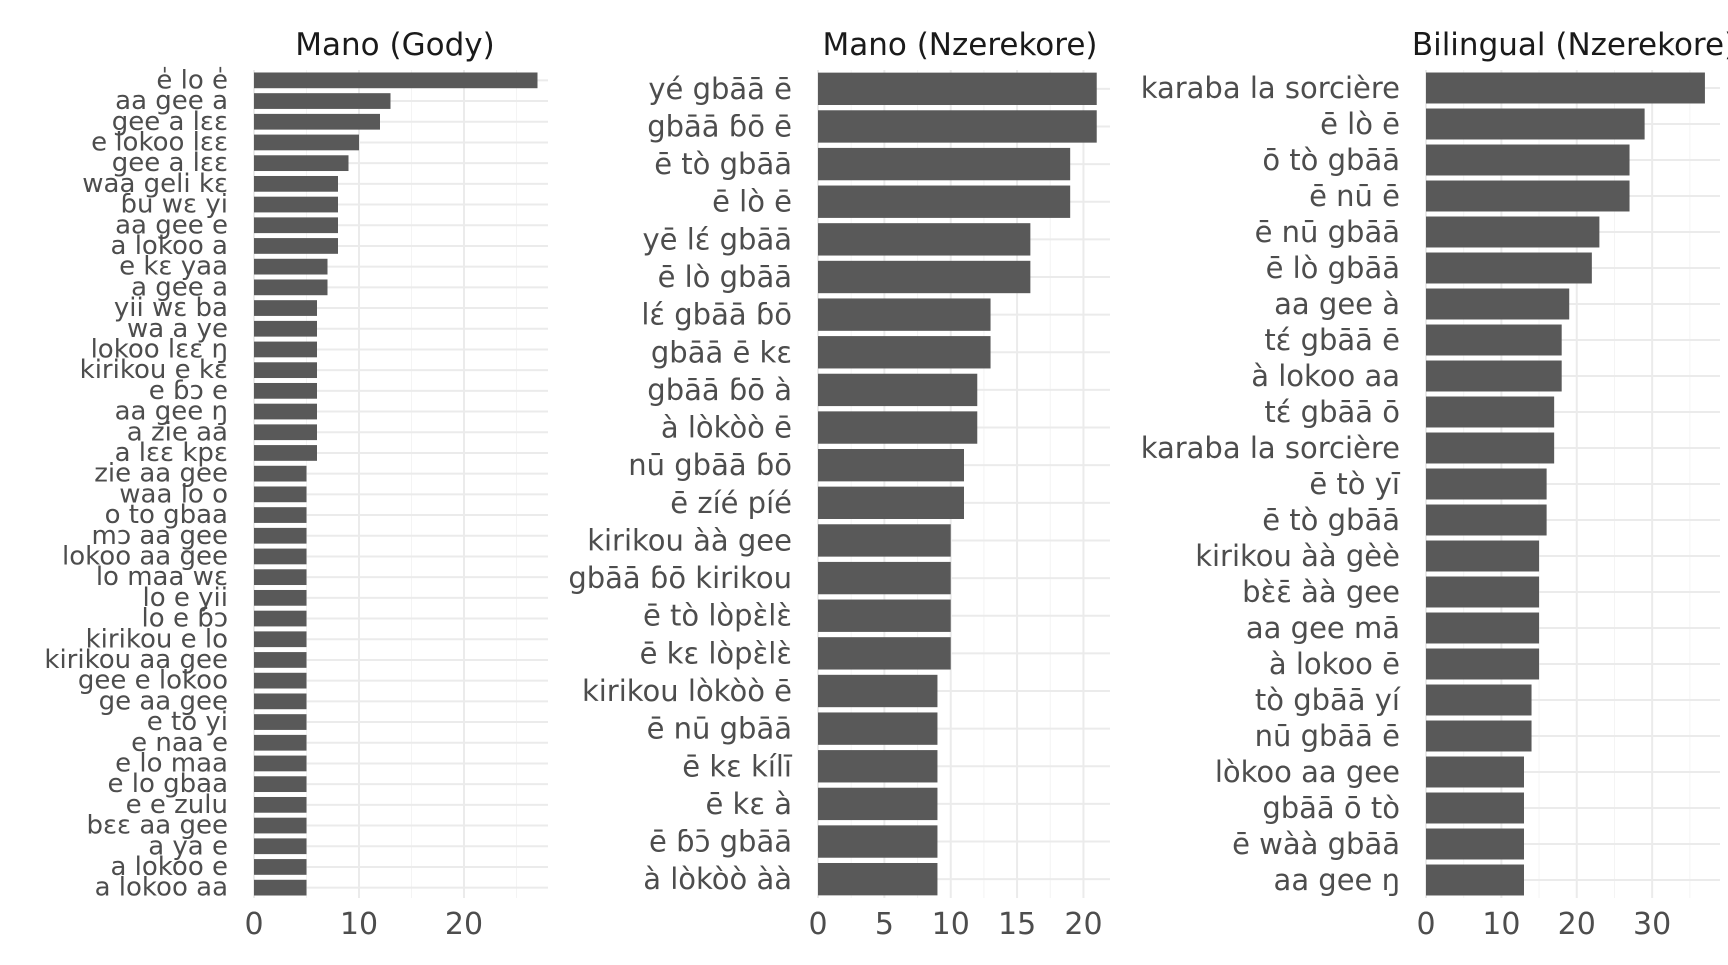  Describe the element at coordinates (884, 615) in the screenshot. I see `bar-e-to-lop-l` at that location.